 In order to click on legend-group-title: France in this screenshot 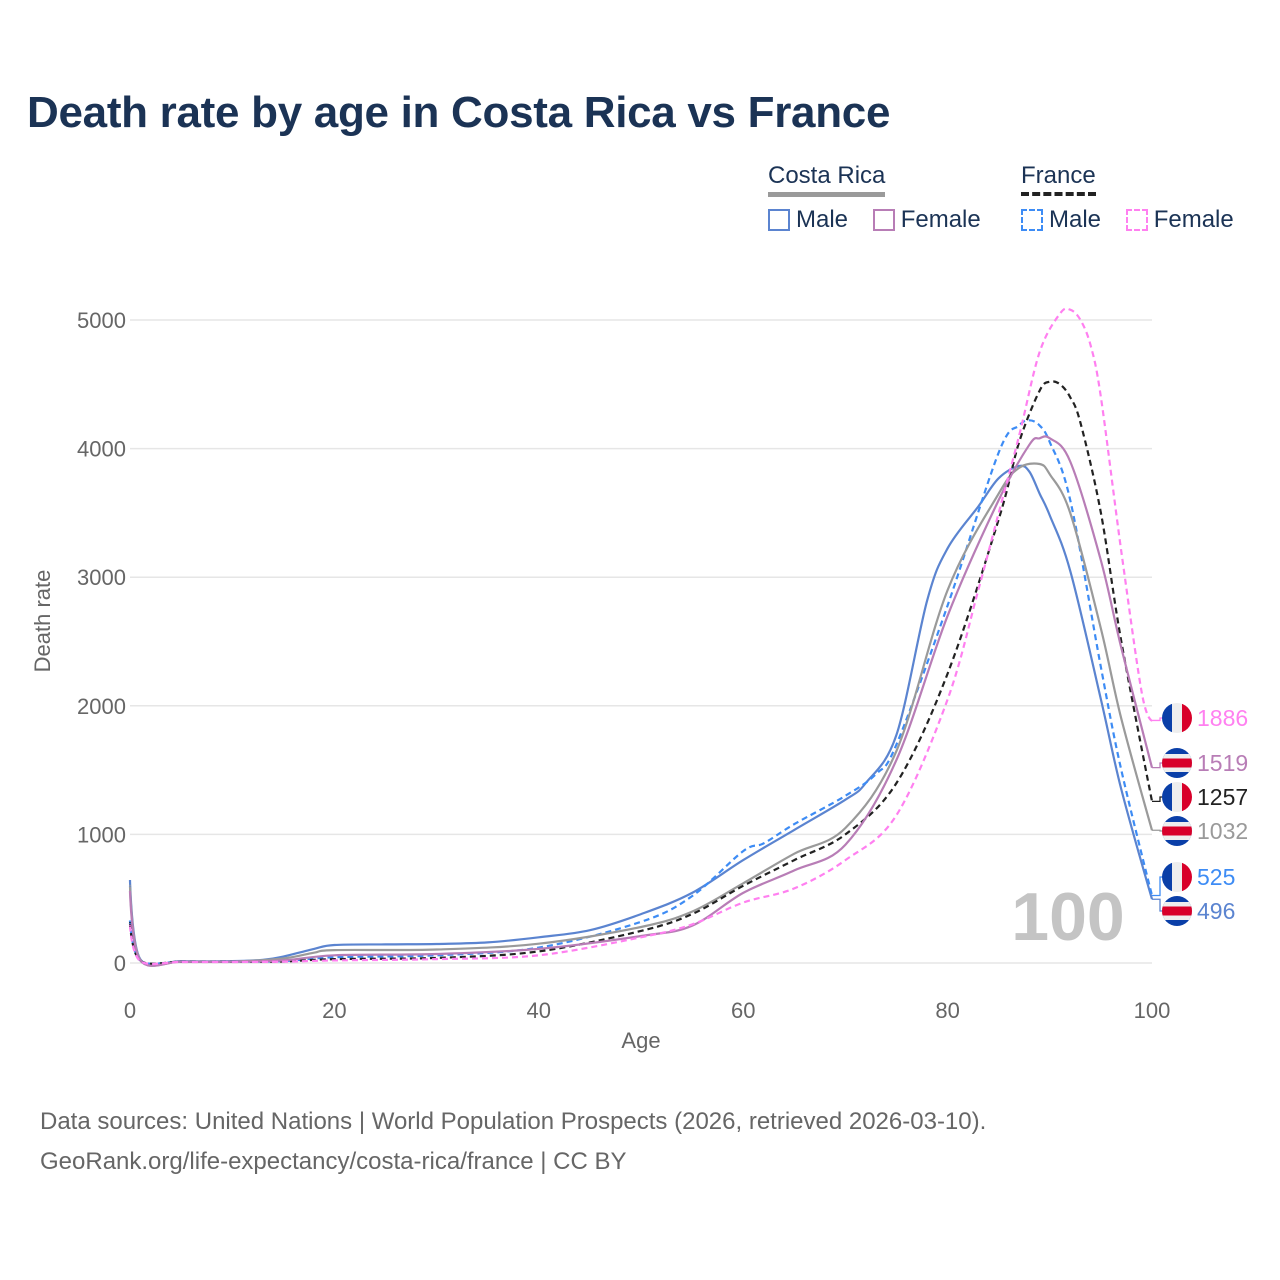, I will do `click(1058, 179)`.